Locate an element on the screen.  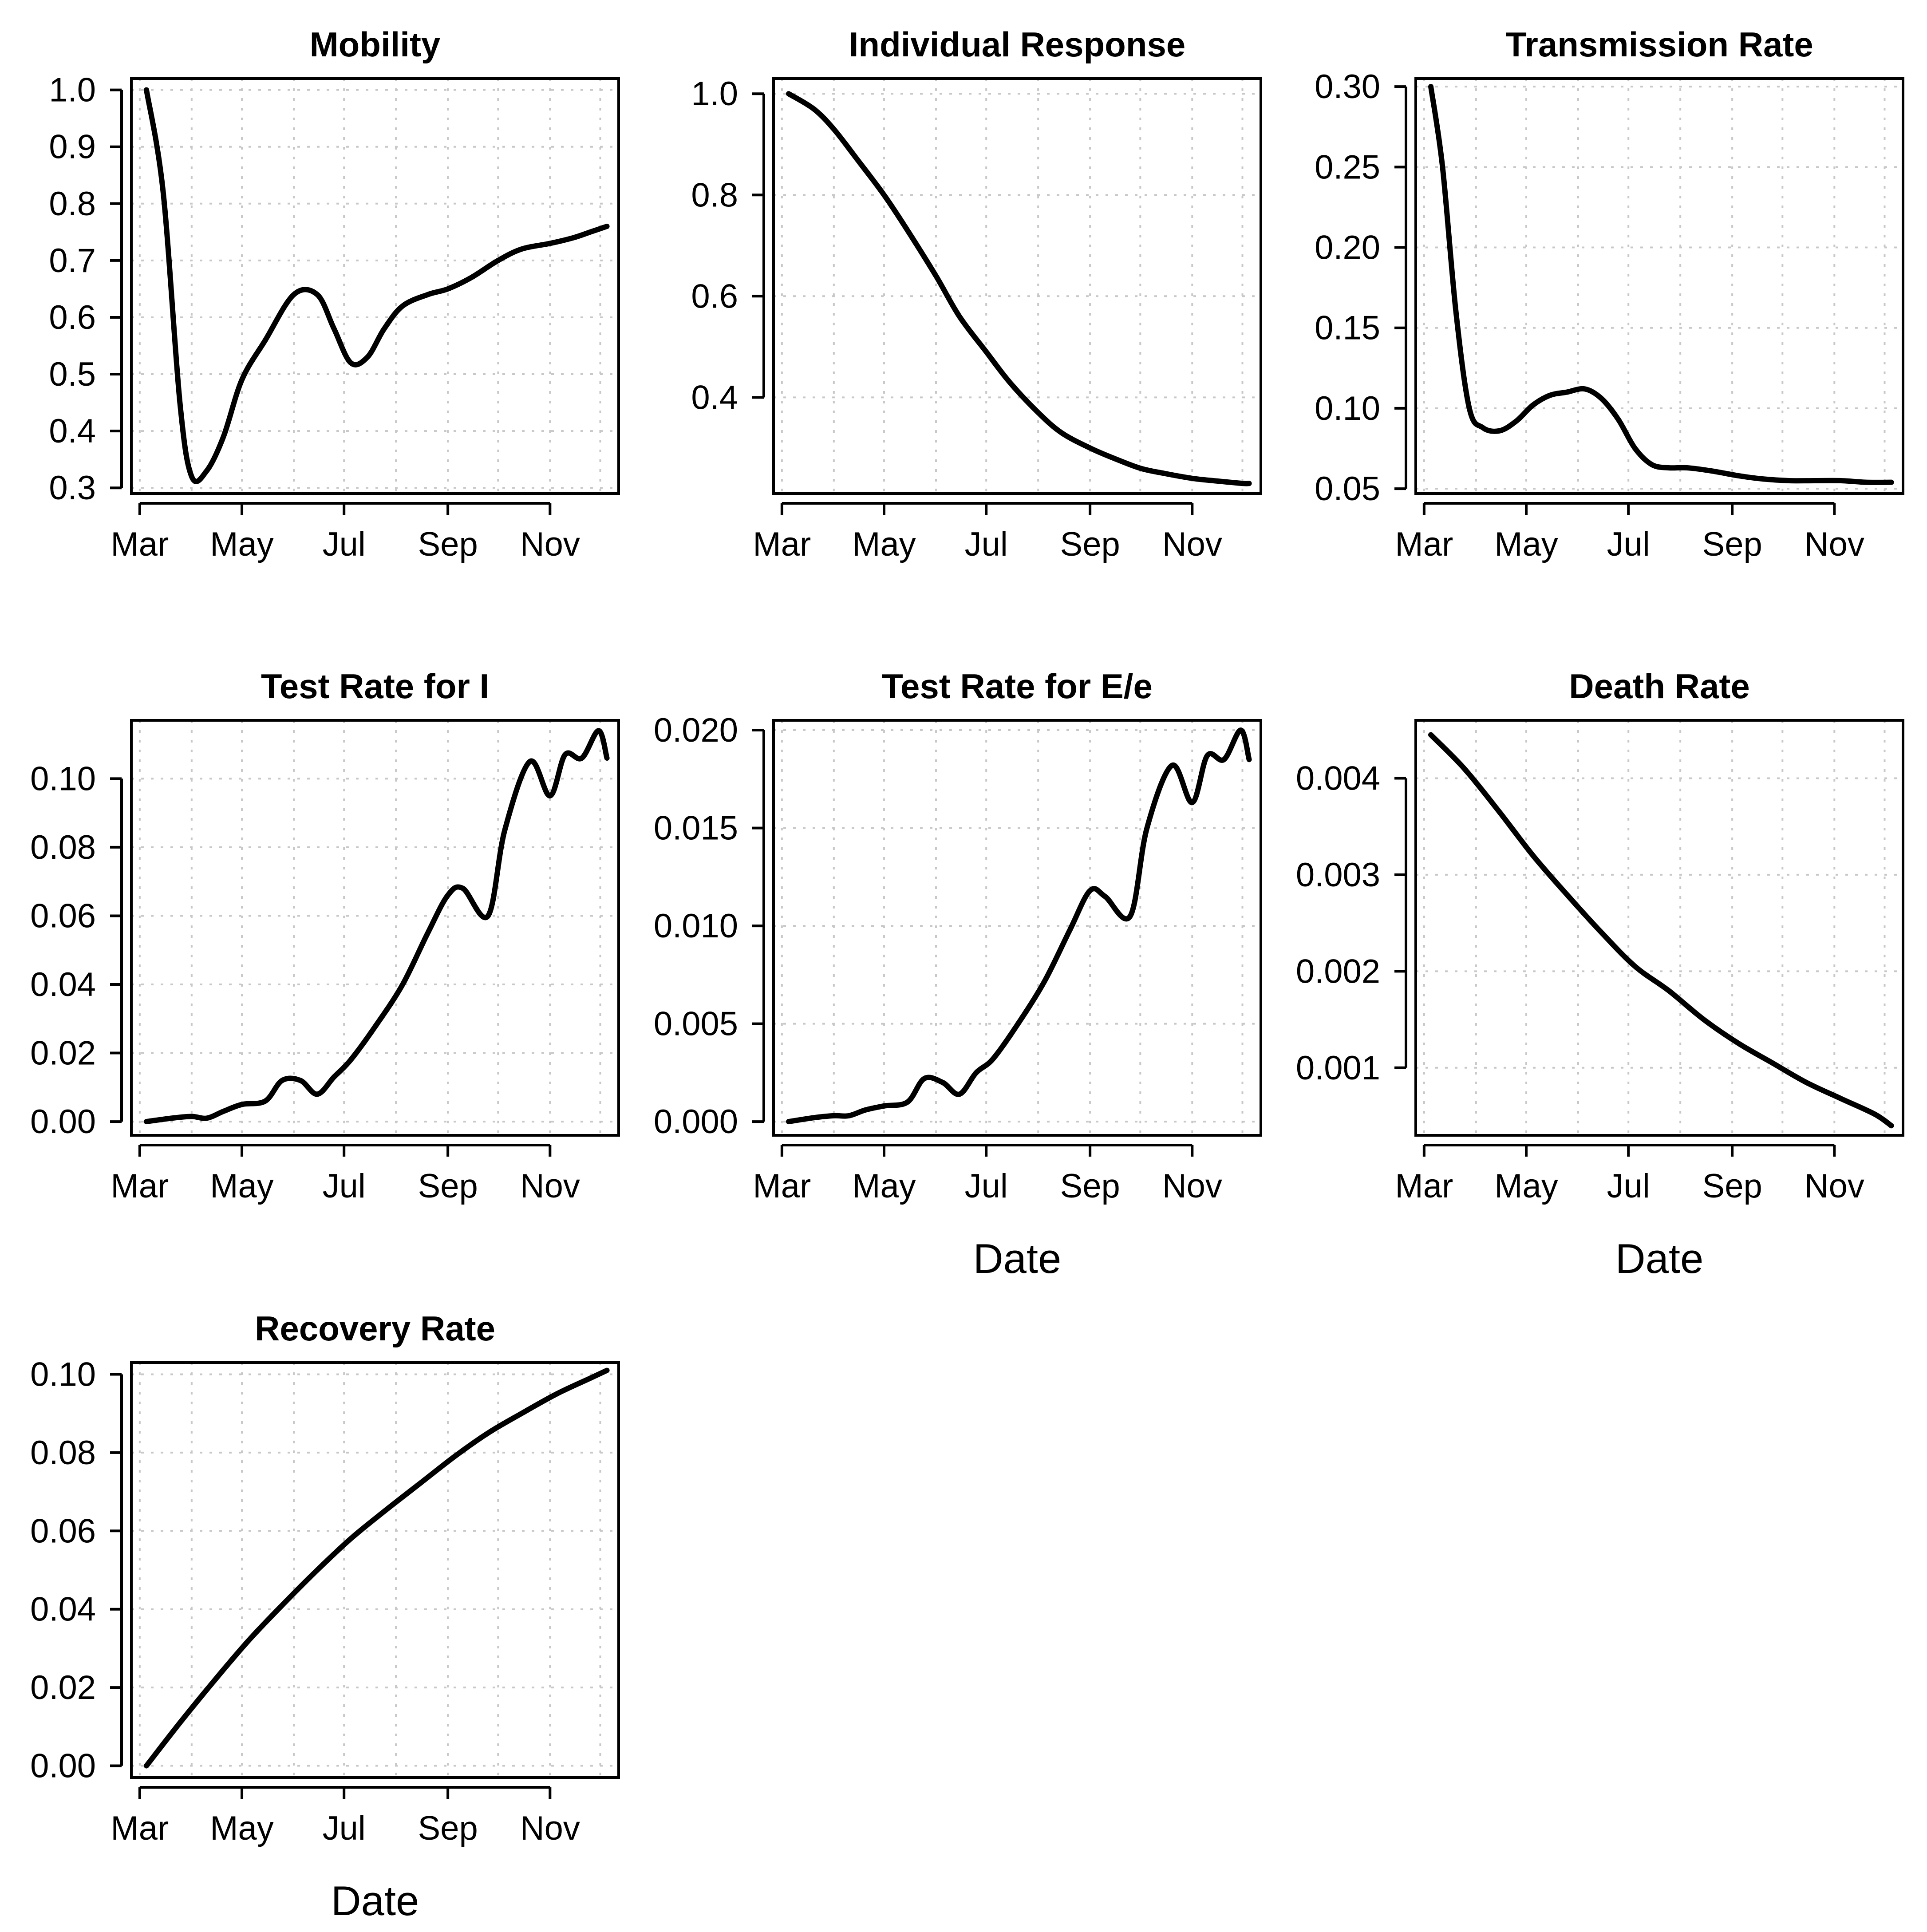
y-tick-label: 0.30 is located at coordinates (1347, 87).